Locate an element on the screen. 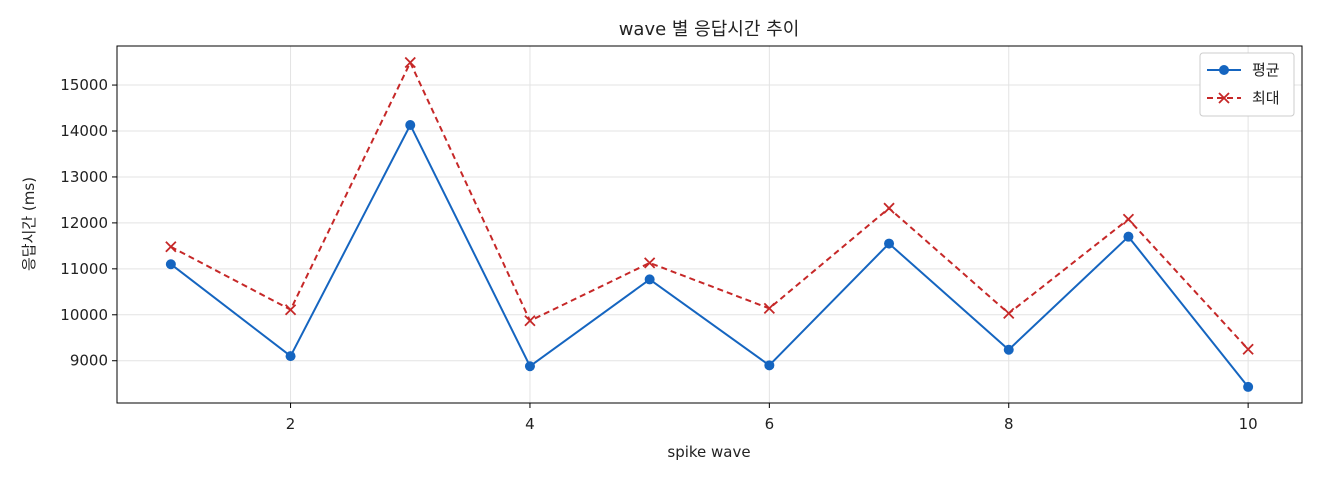  legend-label: 최대 is located at coordinates (1266, 98).